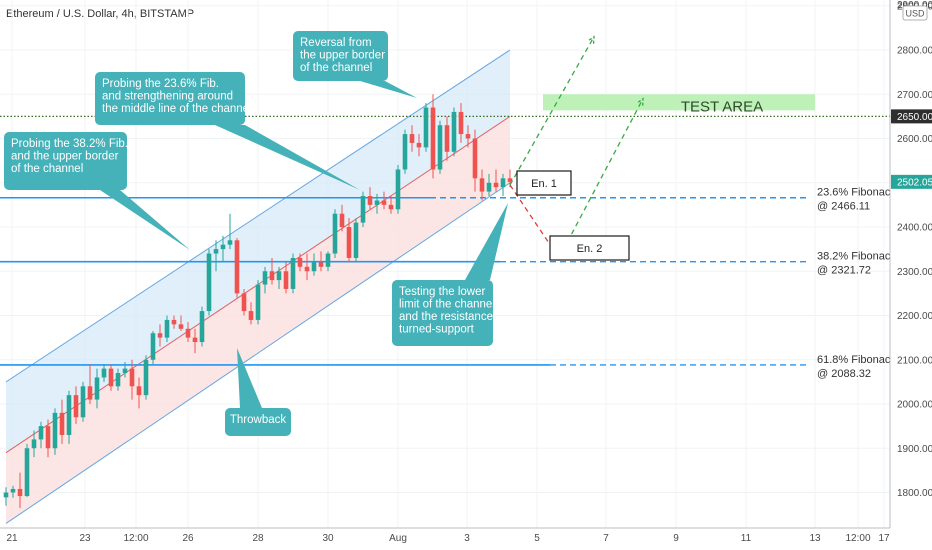  Describe the element at coordinates (914, 405) in the screenshot. I see `price-tick-label: 2000.00` at that location.